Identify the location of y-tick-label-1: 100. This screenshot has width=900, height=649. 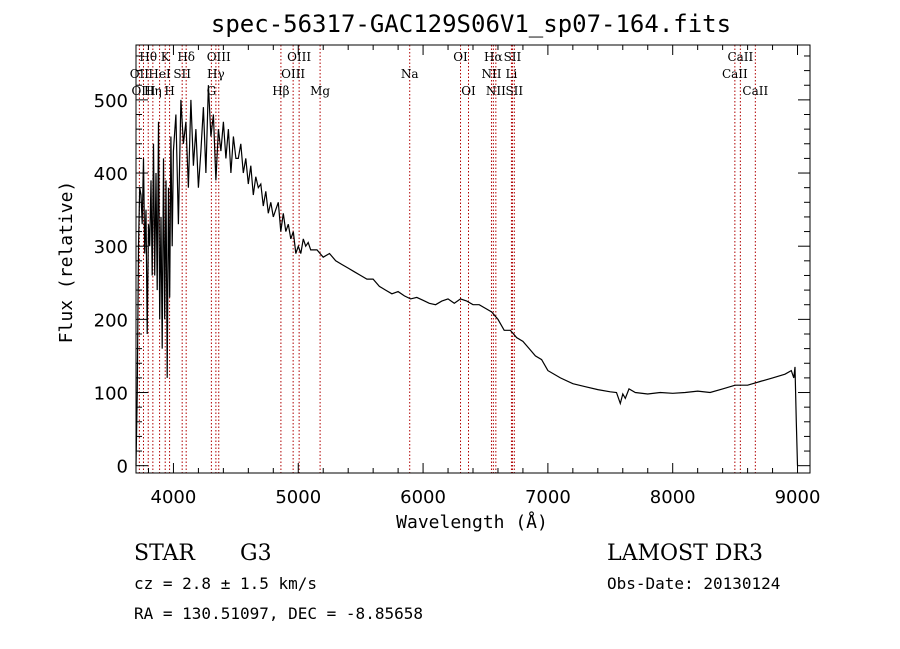
(111, 394).